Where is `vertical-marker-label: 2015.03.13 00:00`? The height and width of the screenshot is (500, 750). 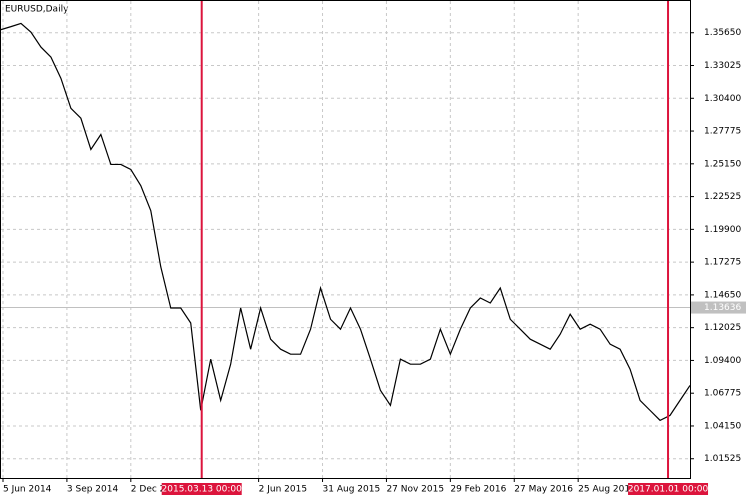 vertical-marker-label: 2015.03.13 00:00 is located at coordinates (202, 490).